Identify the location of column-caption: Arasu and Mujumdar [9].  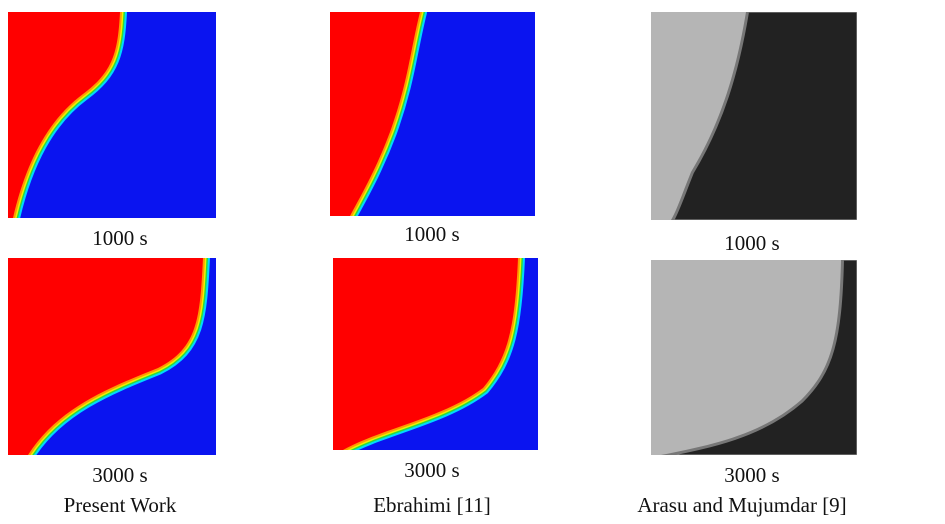
(741, 505).